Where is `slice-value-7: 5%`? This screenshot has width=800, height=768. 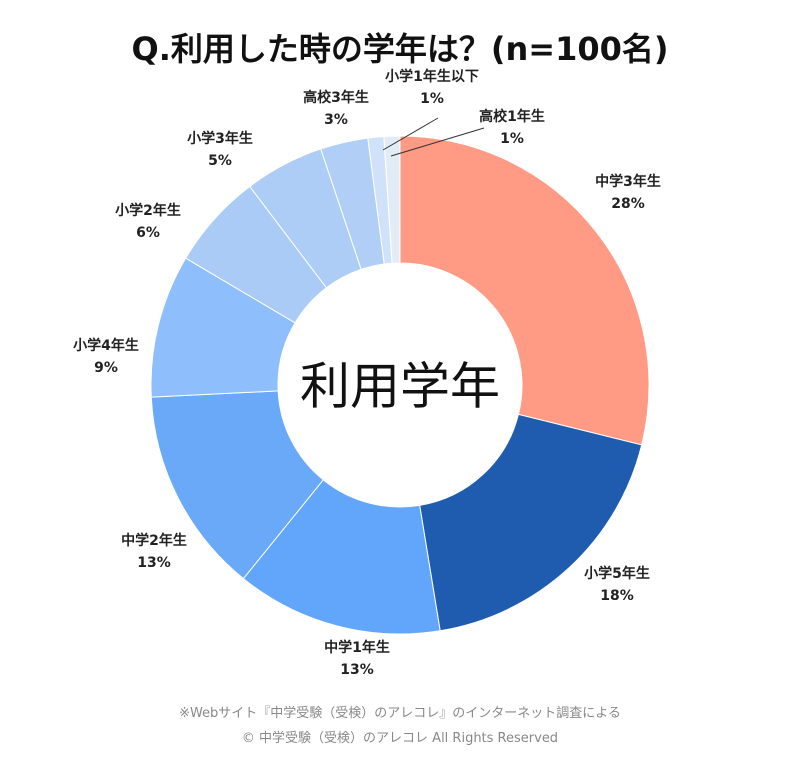
slice-value-7: 5% is located at coordinates (220, 161).